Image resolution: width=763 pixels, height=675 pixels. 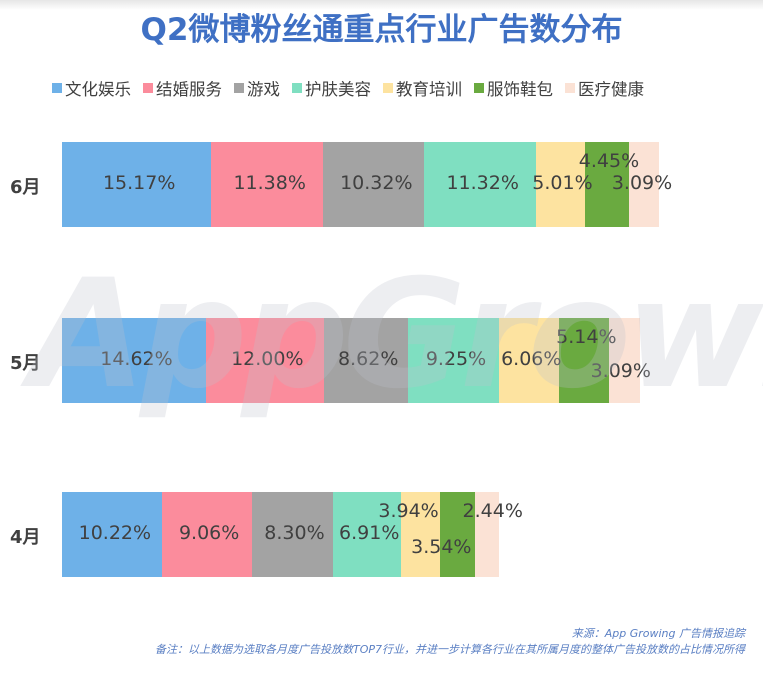 What do you see at coordinates (429, 89) in the screenshot?
I see `legend-label: 教育培训` at bounding box center [429, 89].